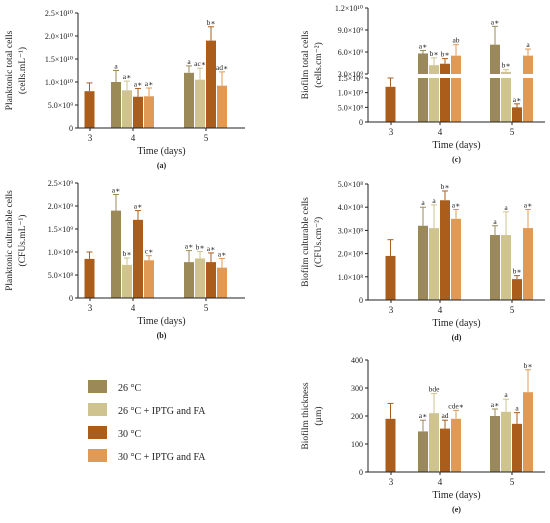 This screenshot has height=523, width=550. What do you see at coordinates (59, 82) in the screenshot?
I see `y-tick-label: 1.0×10¹⁰` at bounding box center [59, 82].